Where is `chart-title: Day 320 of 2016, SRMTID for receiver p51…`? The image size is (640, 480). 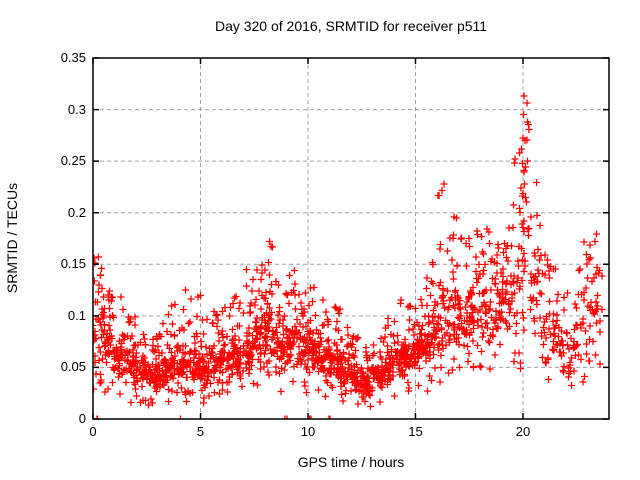 chart-title: Day 320 of 2016, SRMTID for receiver p51… is located at coordinates (351, 26).